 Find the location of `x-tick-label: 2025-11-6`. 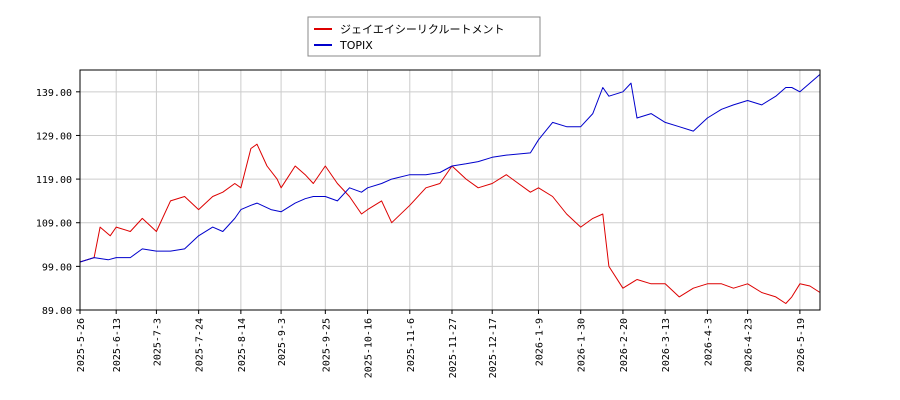

x-tick-label: 2025-11-6 is located at coordinates (411, 345).